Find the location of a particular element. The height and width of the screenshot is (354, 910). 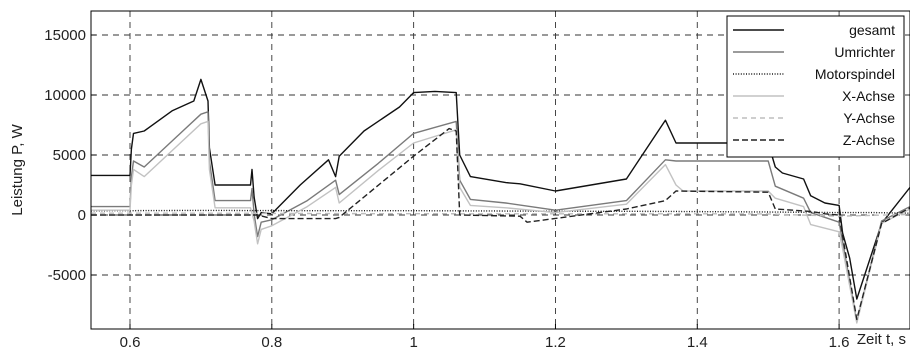

y-tick-label: 5000 is located at coordinates (69, 155).